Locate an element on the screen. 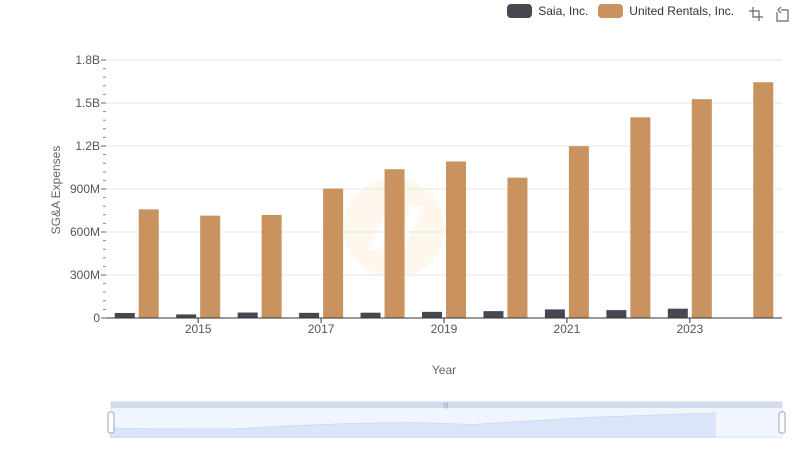  bar-united-rentals-2017 is located at coordinates (333, 253).